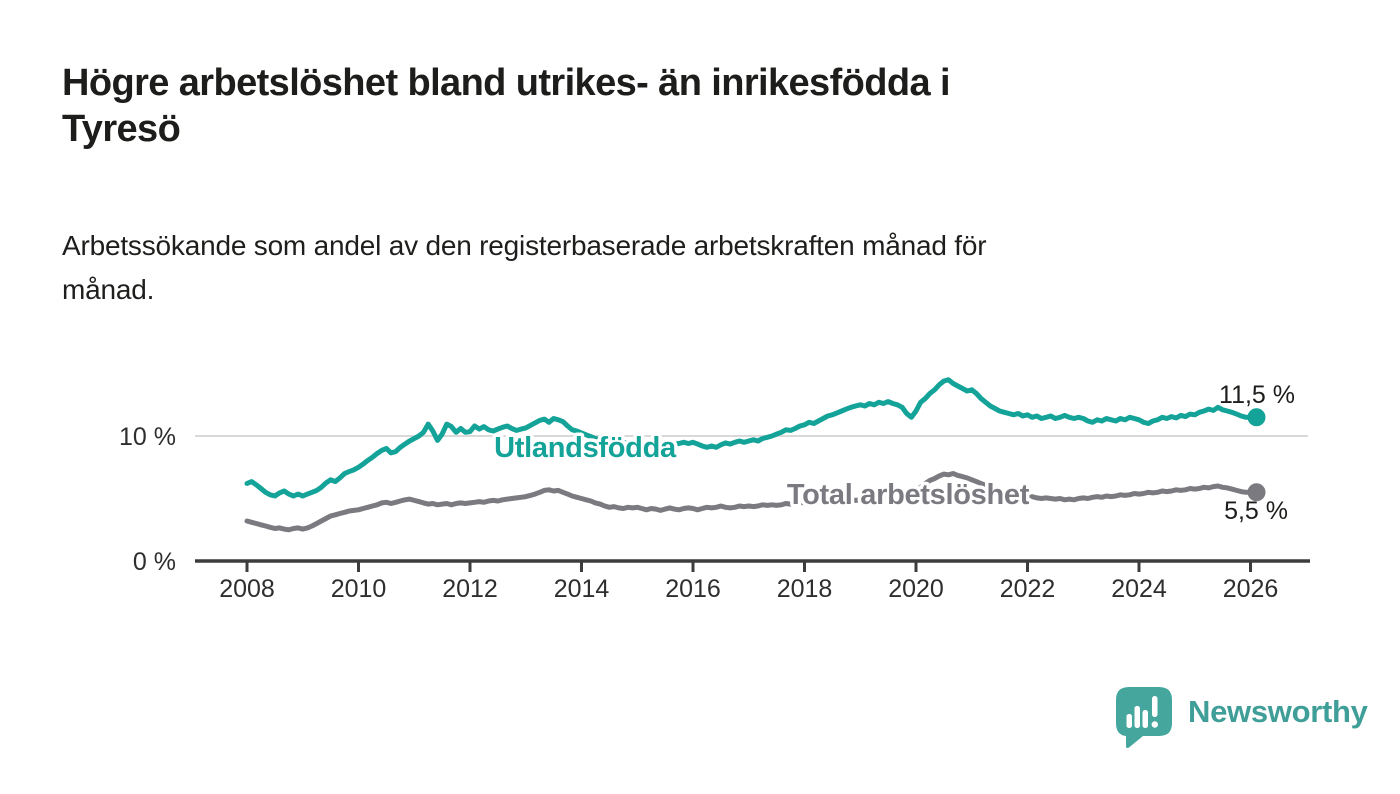 The width and height of the screenshot is (1400, 794). What do you see at coordinates (121, 129) in the screenshot?
I see `title-line-2: Tyresö` at bounding box center [121, 129].